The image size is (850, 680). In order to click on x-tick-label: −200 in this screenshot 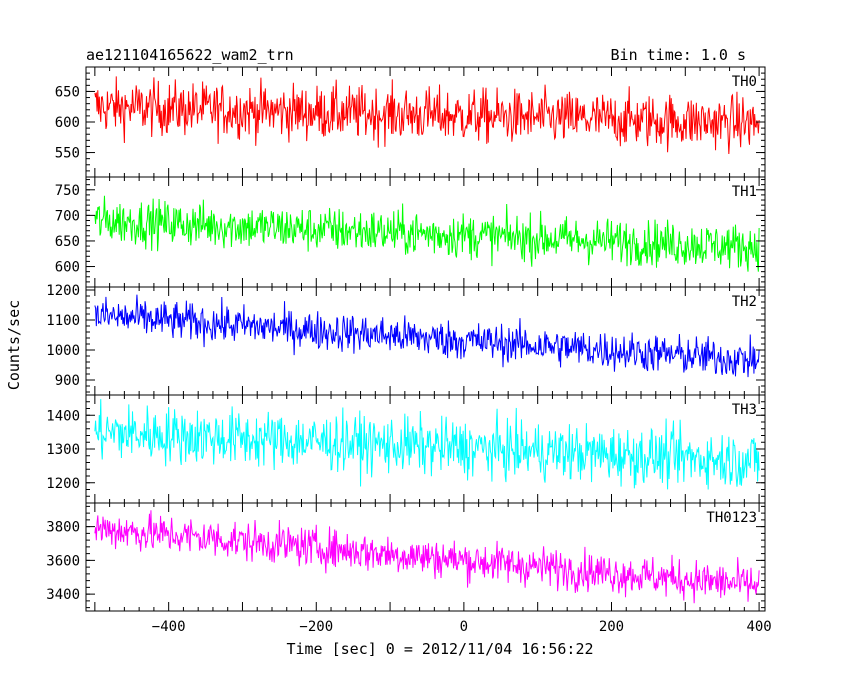, I will do `click(316, 627)`.